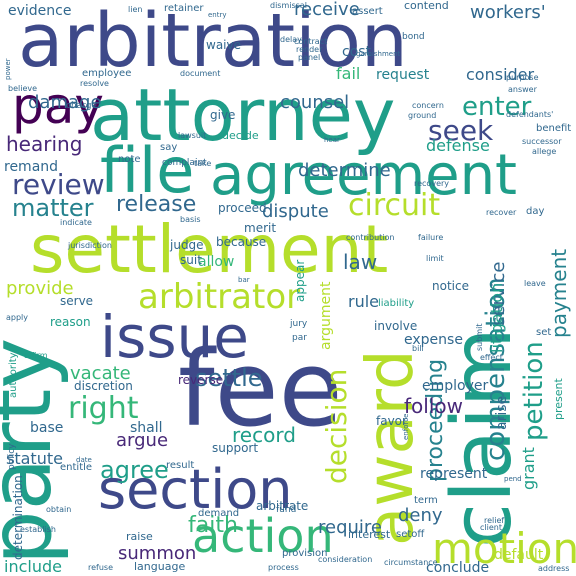  Describe the element at coordinates (135, 9) in the screenshot. I see `word-lien: lien` at that location.